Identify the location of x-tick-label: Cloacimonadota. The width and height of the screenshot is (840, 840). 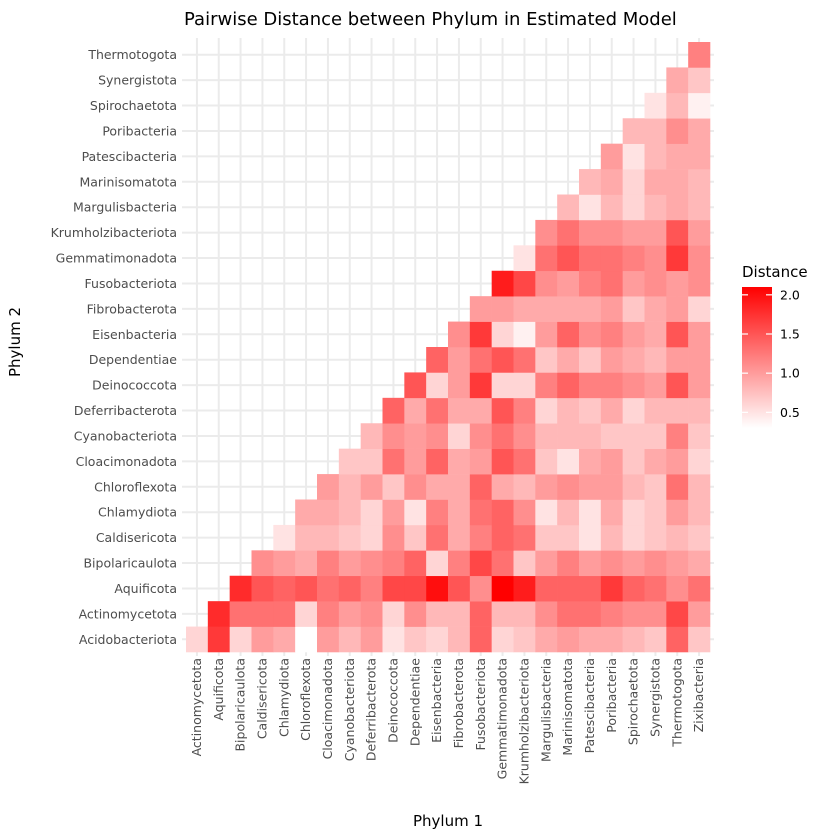
(327, 708).